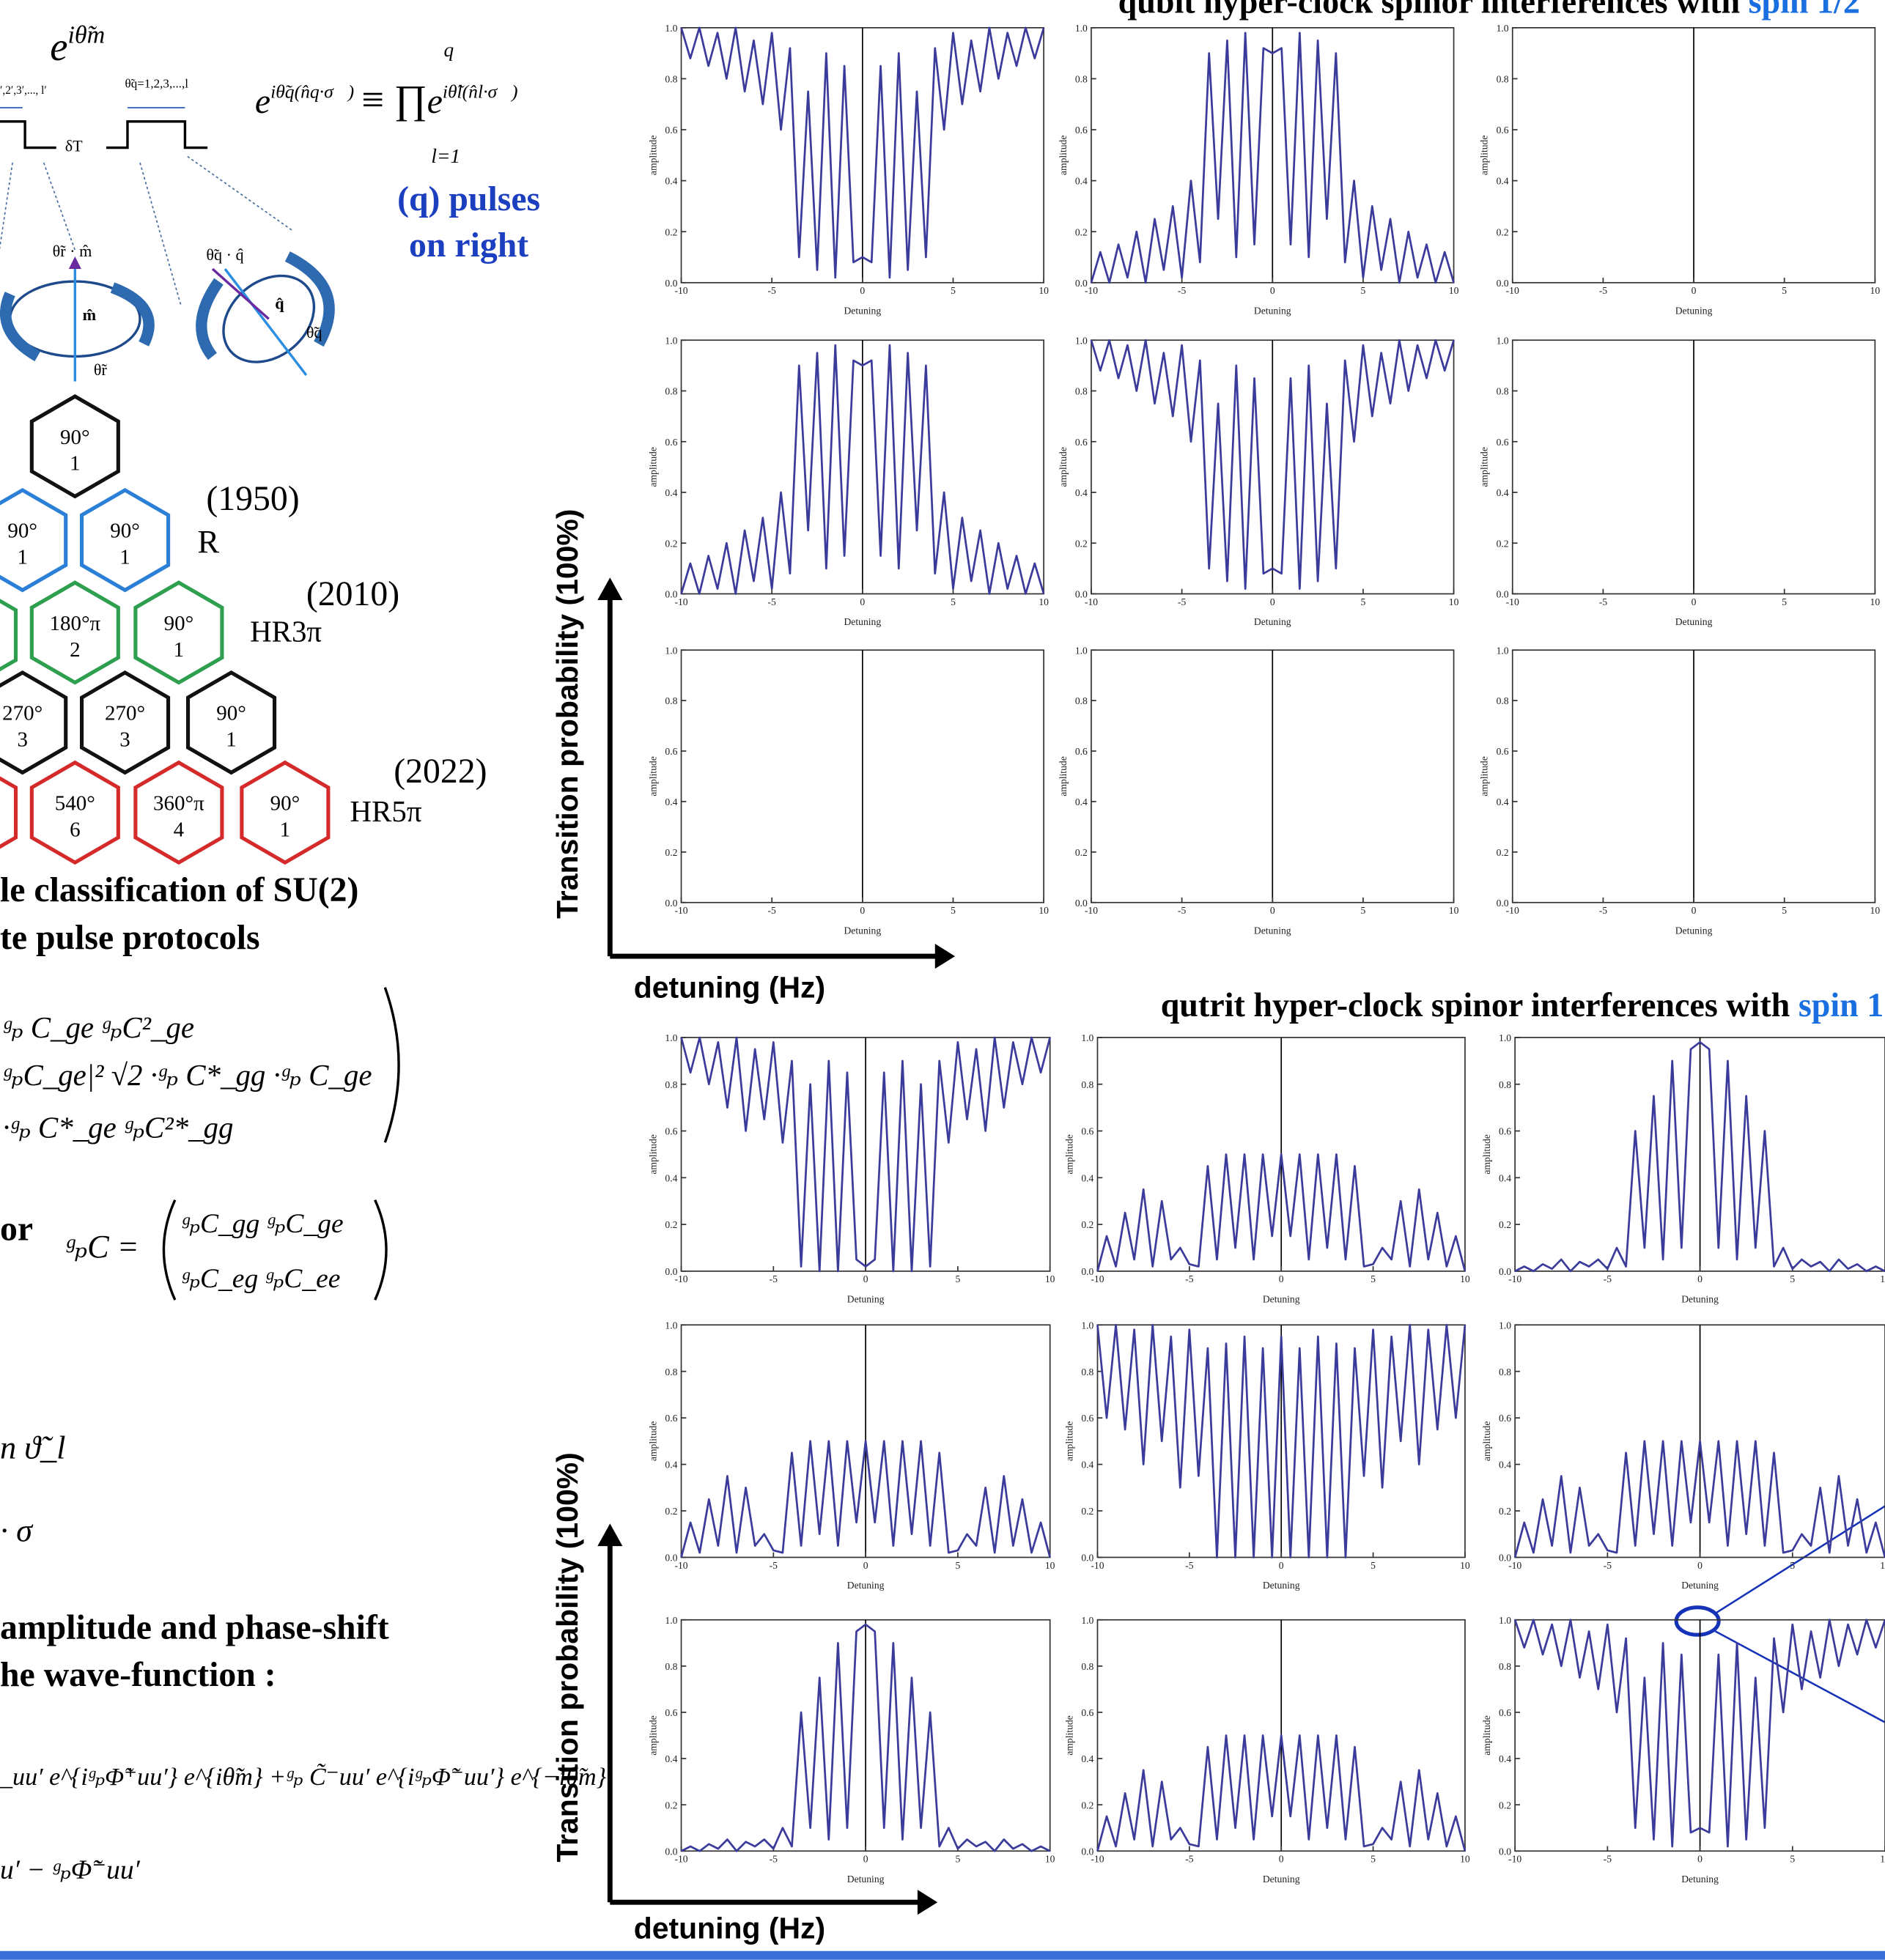  Describe the element at coordinates (102, 1246) in the screenshot. I see `c-matrix: ᵍₚC =` at that location.